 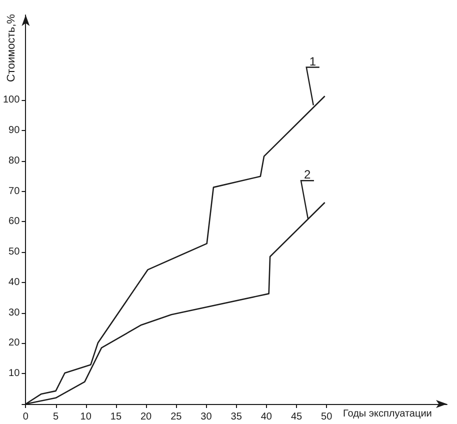 I want to click on y-tick-label: 60, so click(x=14, y=222).